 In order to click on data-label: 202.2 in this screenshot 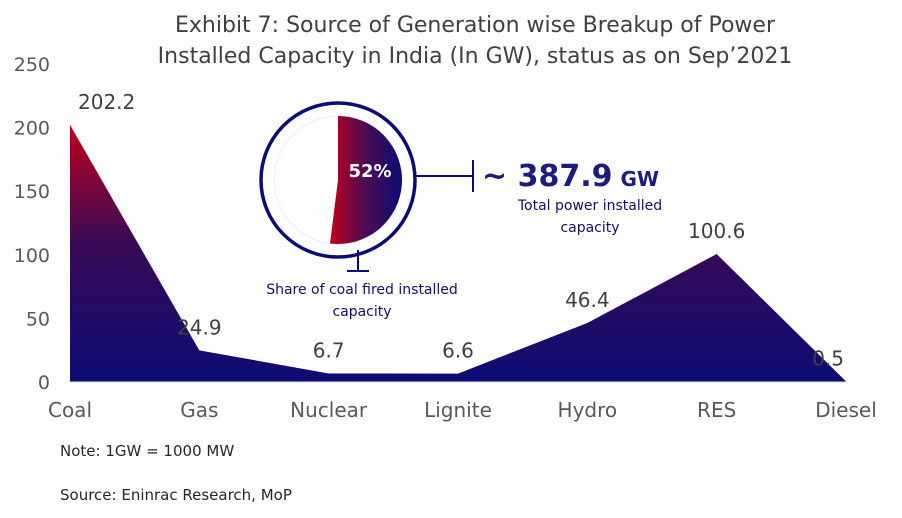, I will do `click(106, 102)`.